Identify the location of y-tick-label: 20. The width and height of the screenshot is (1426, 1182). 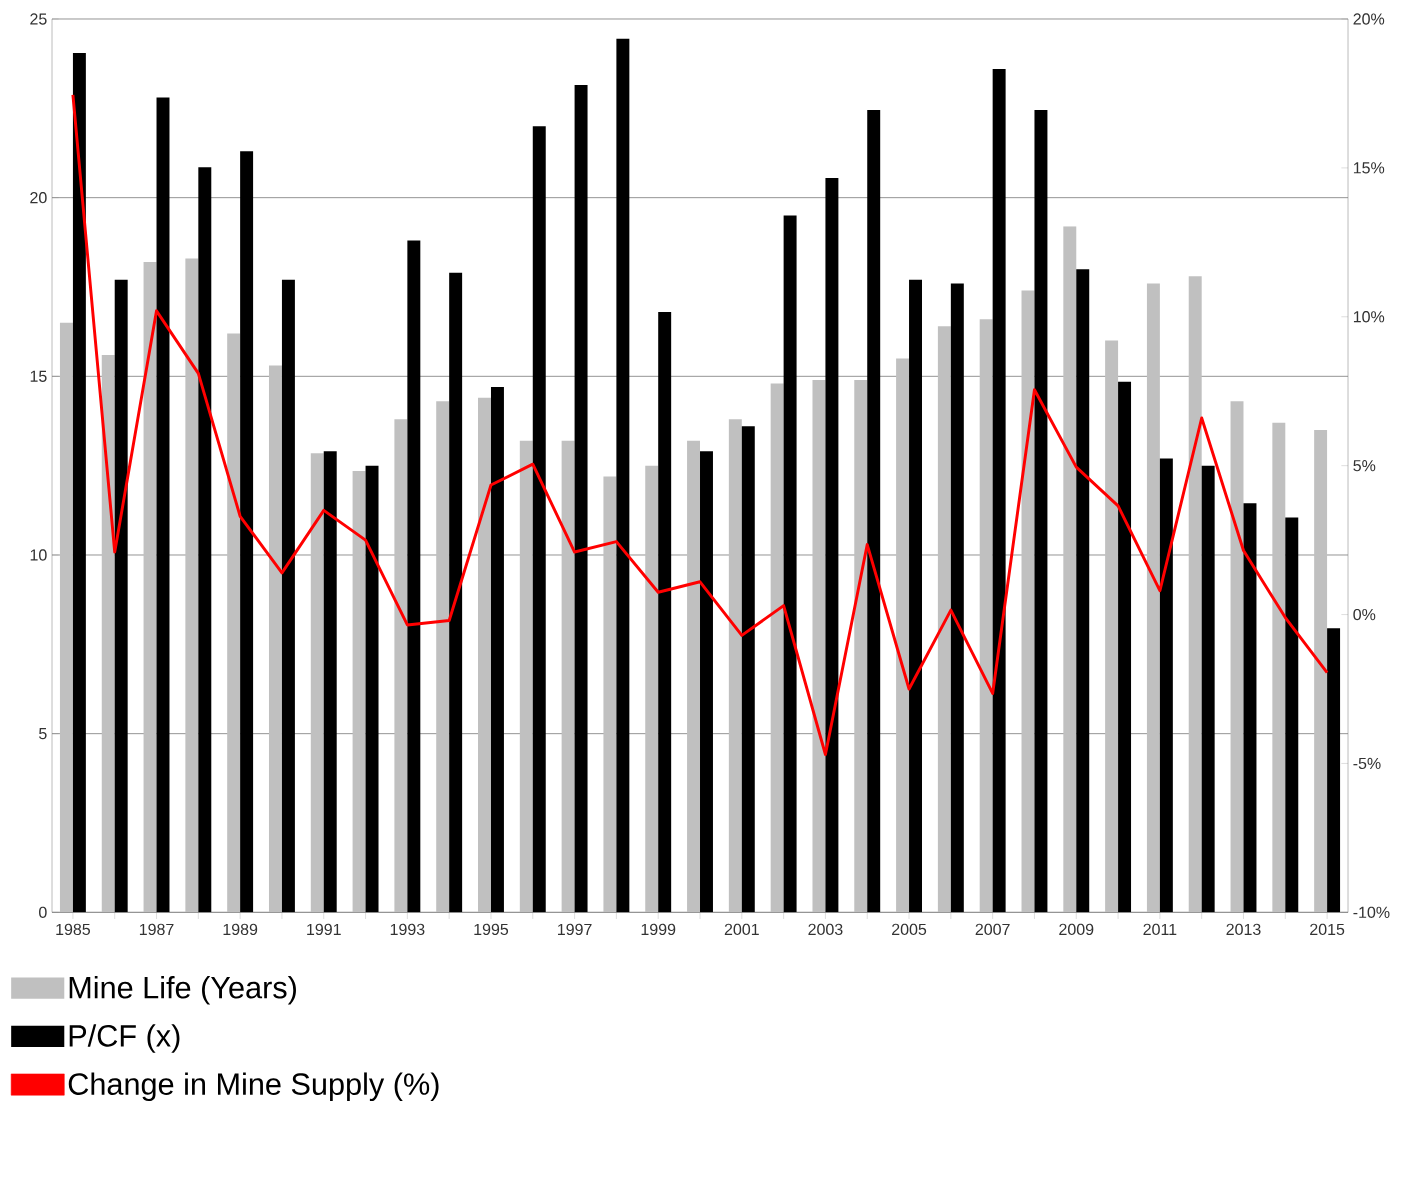
(38, 198).